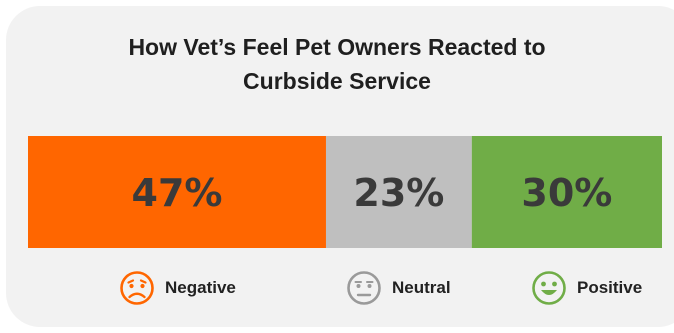 The width and height of the screenshot is (674, 333). I want to click on bar-segment-negative, so click(177, 192).